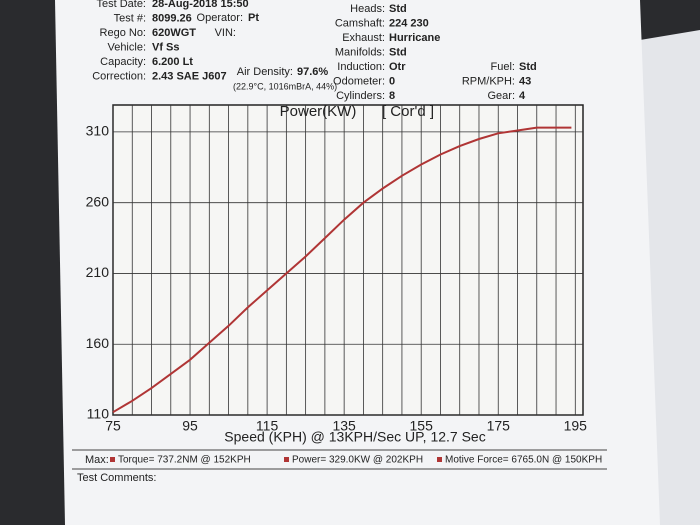 Image resolution: width=700 pixels, height=525 pixels. I want to click on x-tick-label: 95, so click(190, 426).